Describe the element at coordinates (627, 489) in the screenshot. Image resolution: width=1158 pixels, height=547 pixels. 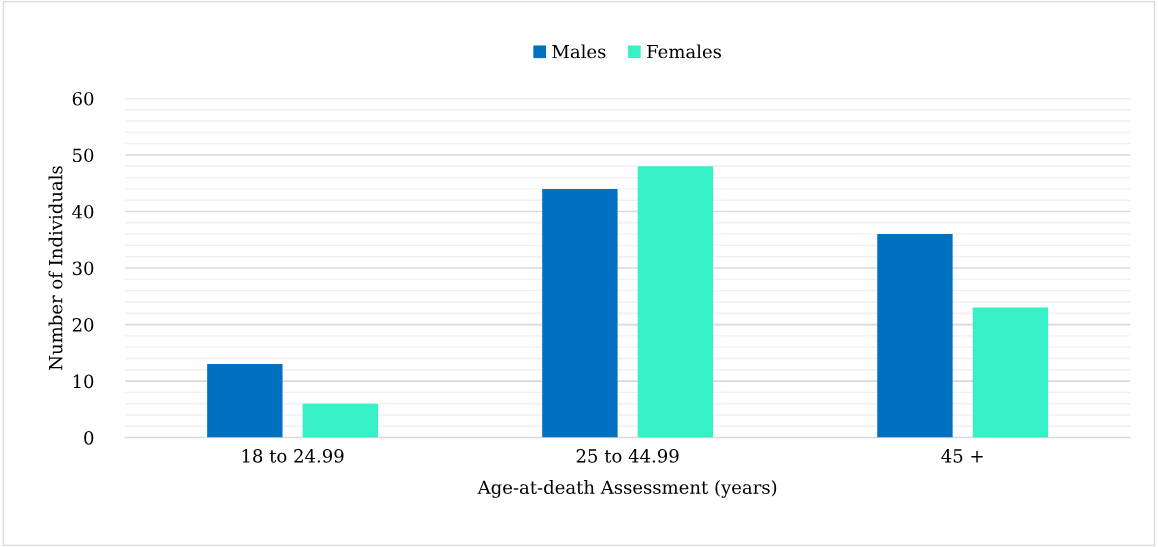
I see `x-axis-title: Age-at-death Assessment (years)` at that location.